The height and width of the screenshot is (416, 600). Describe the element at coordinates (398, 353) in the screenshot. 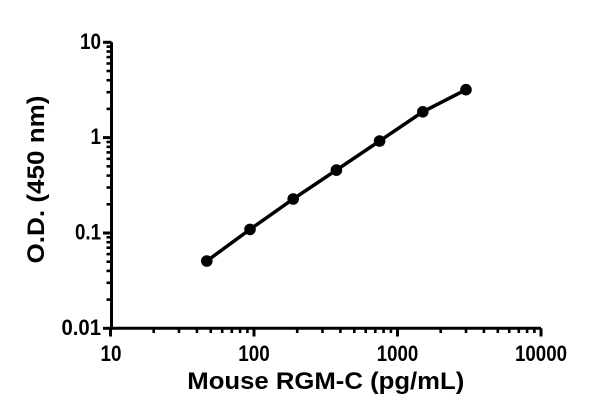

I see `svg-text: 1000` at that location.